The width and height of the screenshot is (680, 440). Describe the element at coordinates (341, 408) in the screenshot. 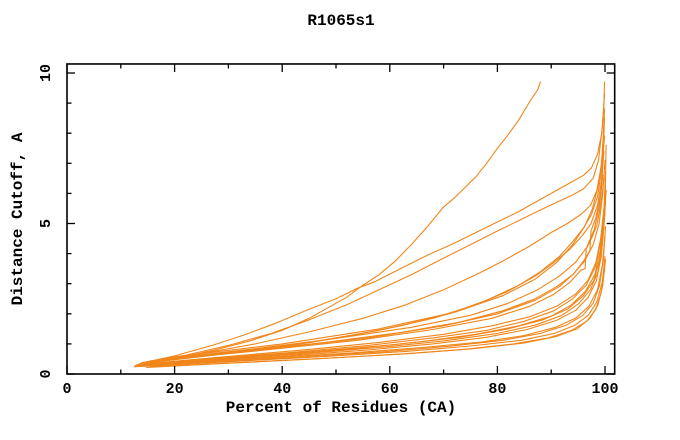

I see `x-axis-label: Percent of Residues (CA)` at that location.